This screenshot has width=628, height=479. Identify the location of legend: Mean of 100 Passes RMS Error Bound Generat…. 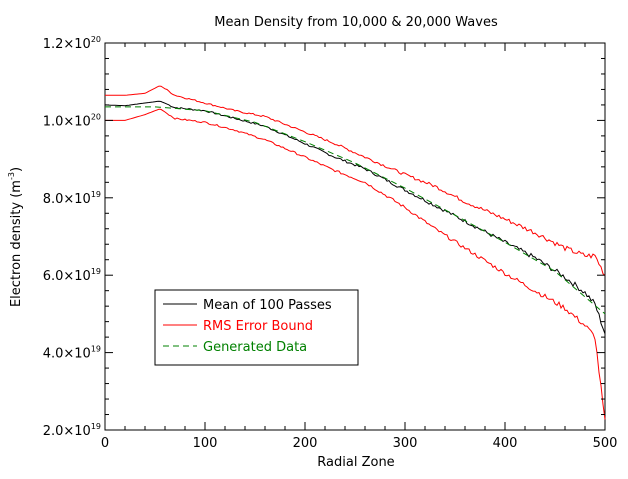
(256, 327).